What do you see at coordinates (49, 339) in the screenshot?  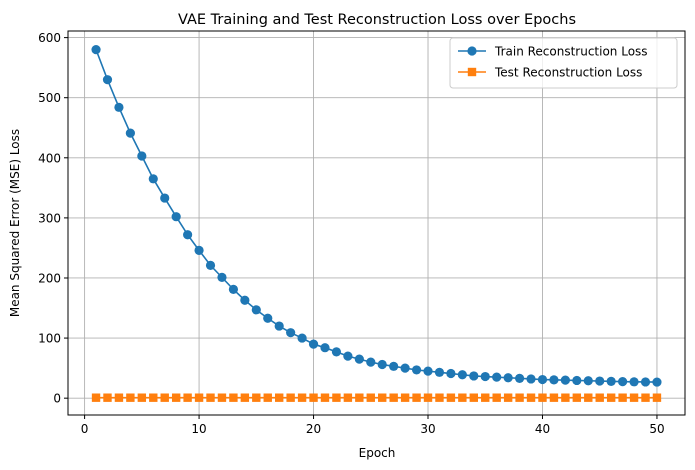 I see `y-tick-label: 100` at bounding box center [49, 339].